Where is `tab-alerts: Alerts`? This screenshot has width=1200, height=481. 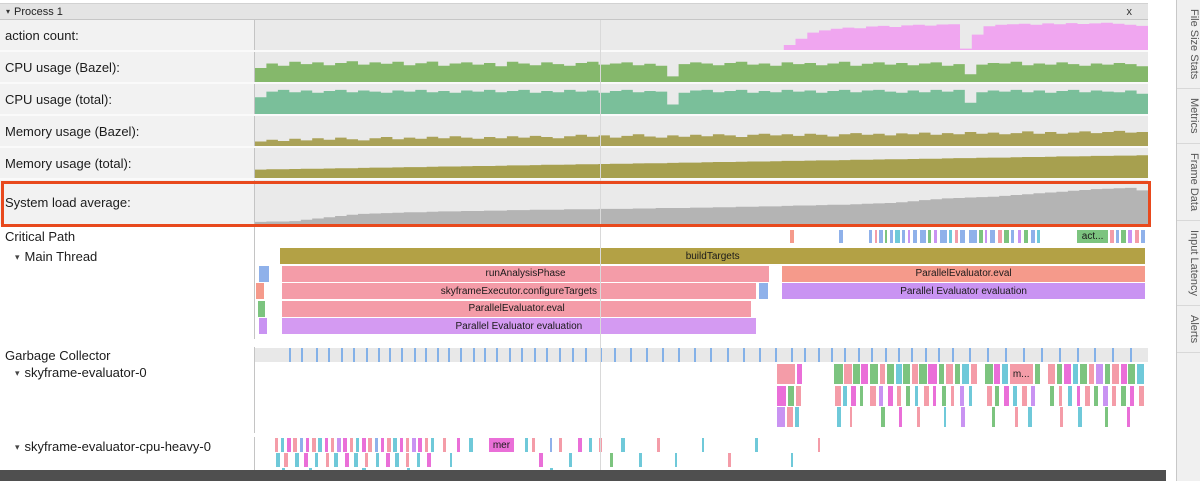 tab-alerts: Alerts is located at coordinates (1188, 330).